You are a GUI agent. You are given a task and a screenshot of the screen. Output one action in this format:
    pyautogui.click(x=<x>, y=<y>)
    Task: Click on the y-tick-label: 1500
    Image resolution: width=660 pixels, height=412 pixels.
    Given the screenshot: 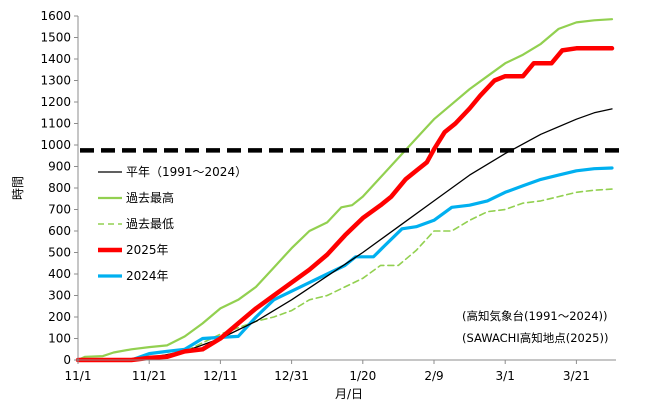 What is the action you would take?
    pyautogui.click(x=55, y=38)
    